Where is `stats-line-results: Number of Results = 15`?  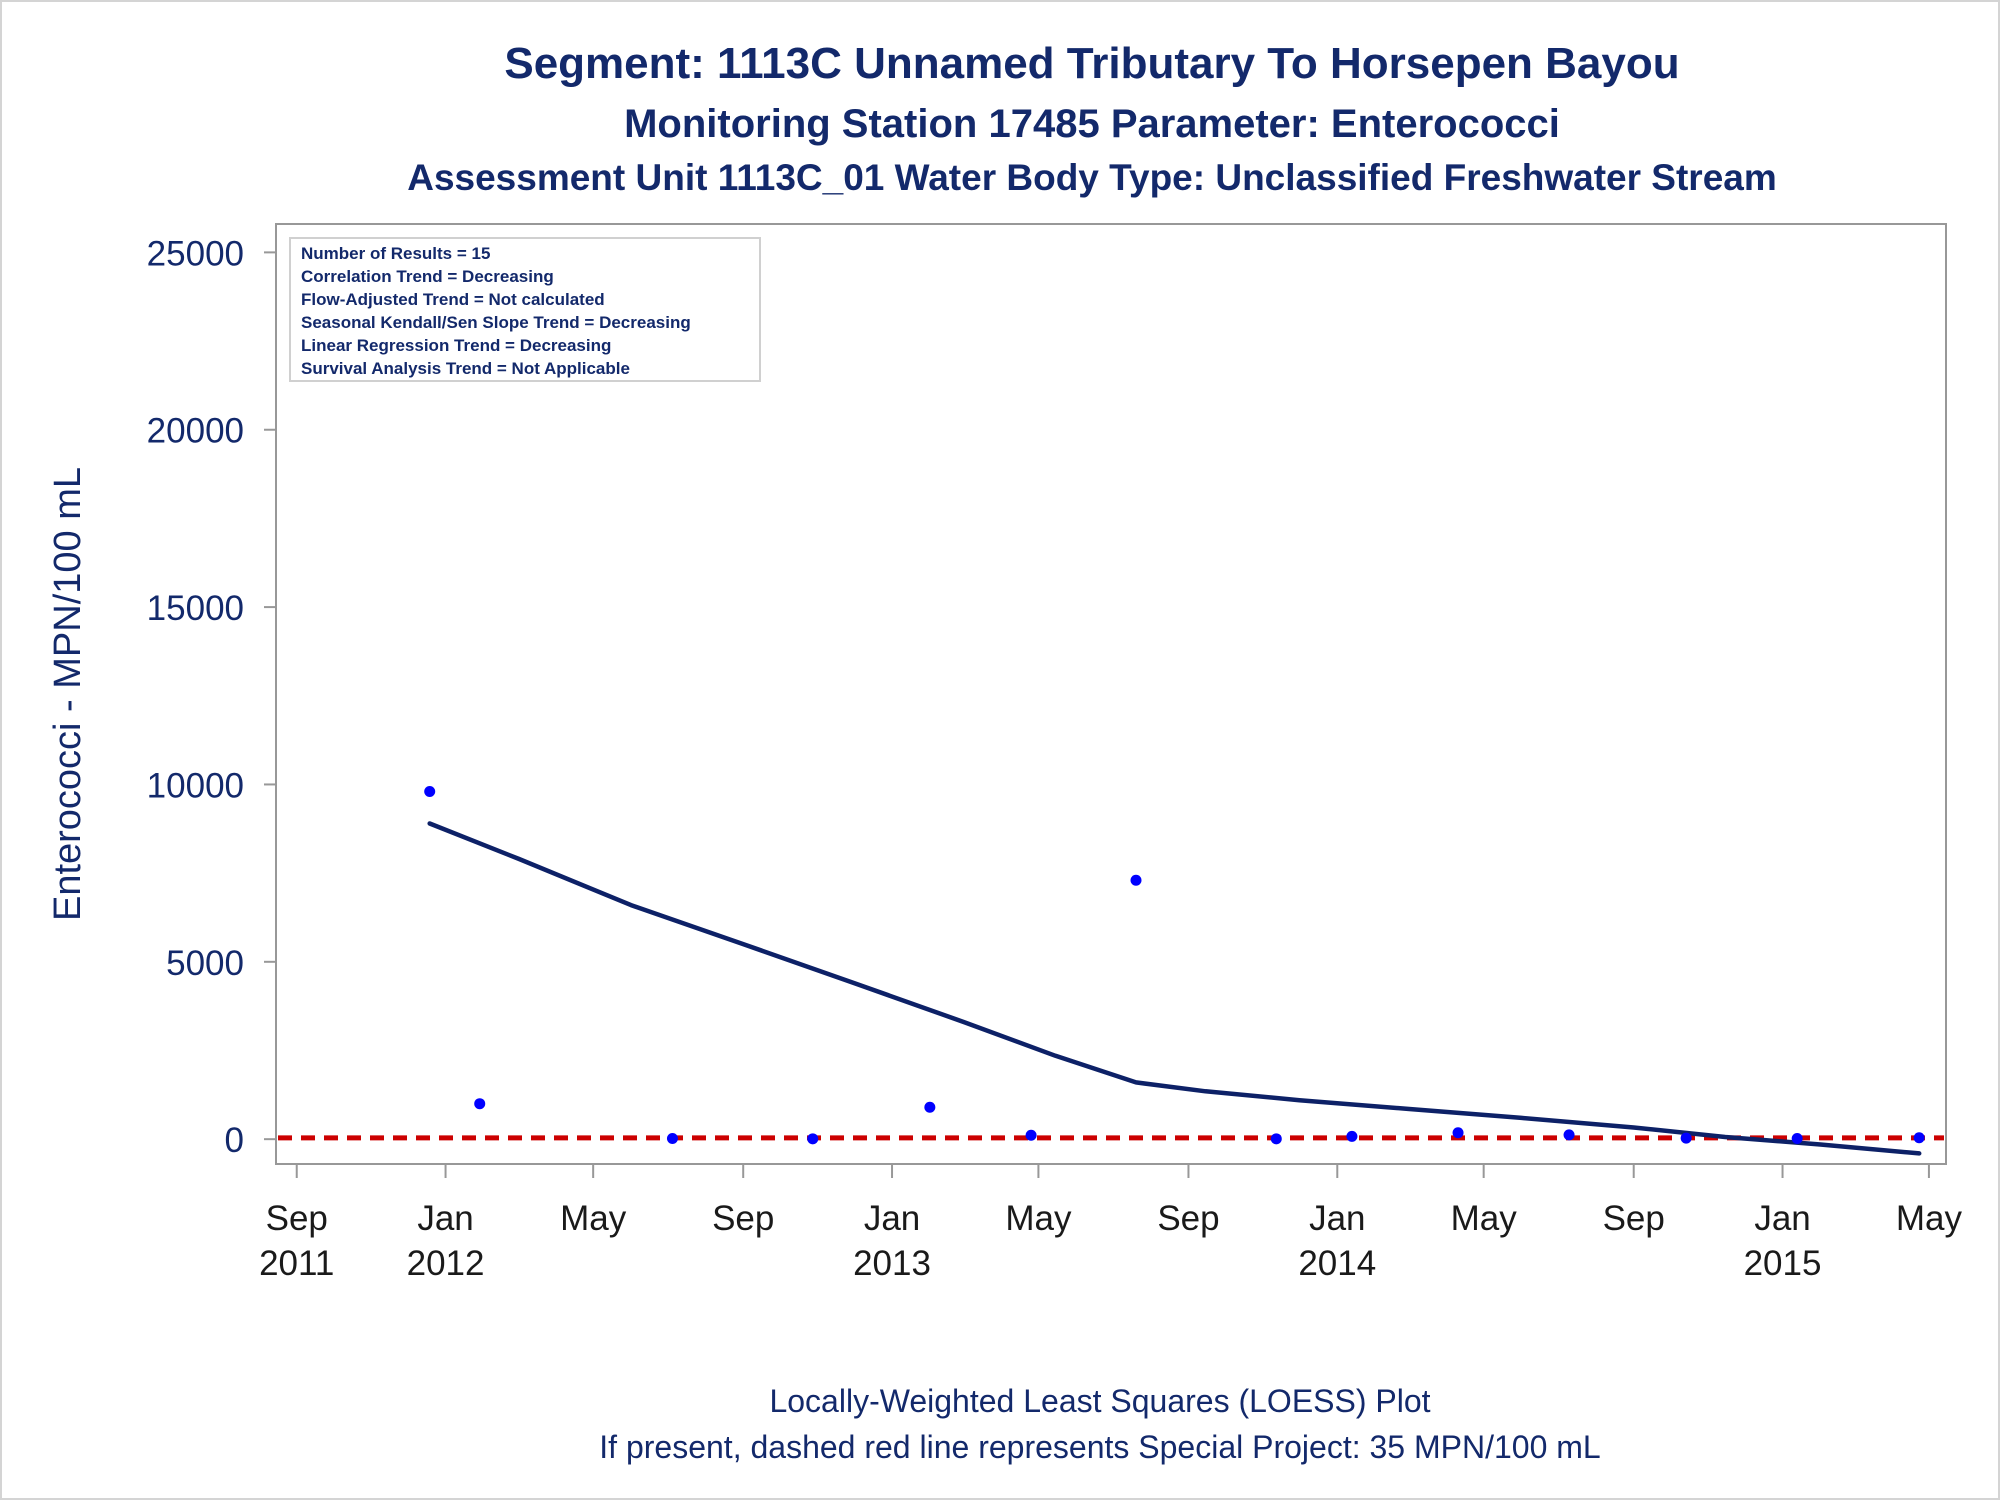 stats-line-results: Number of Results = 15 is located at coordinates (395, 253).